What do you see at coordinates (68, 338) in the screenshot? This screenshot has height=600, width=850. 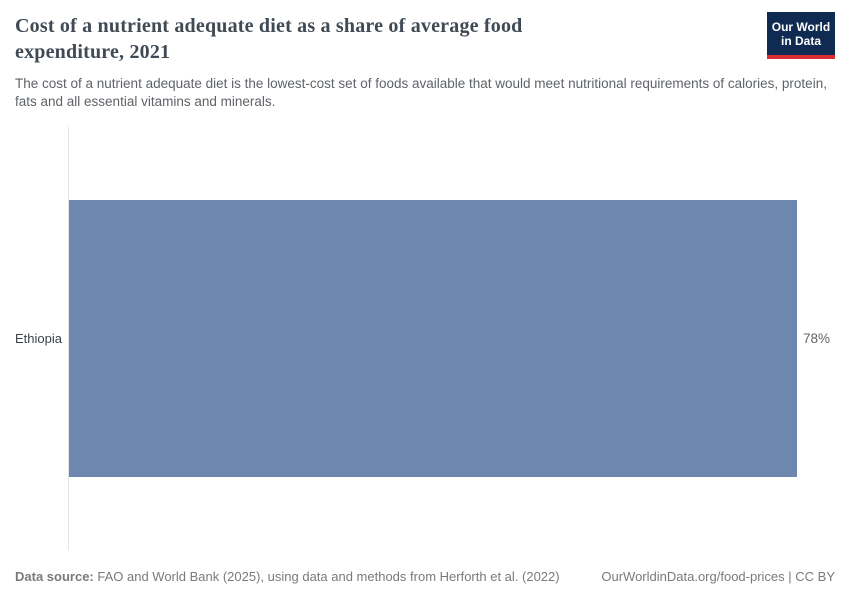 I see `y-axis-line` at bounding box center [68, 338].